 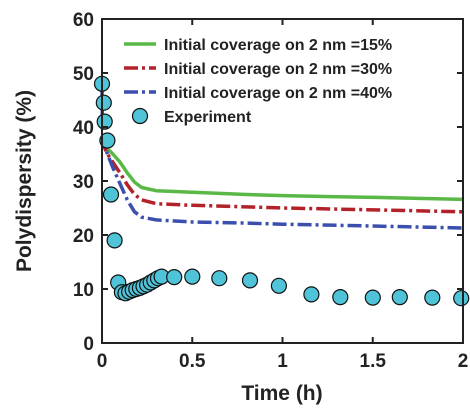 I want to click on x-tick-label: 0, so click(x=102, y=361).